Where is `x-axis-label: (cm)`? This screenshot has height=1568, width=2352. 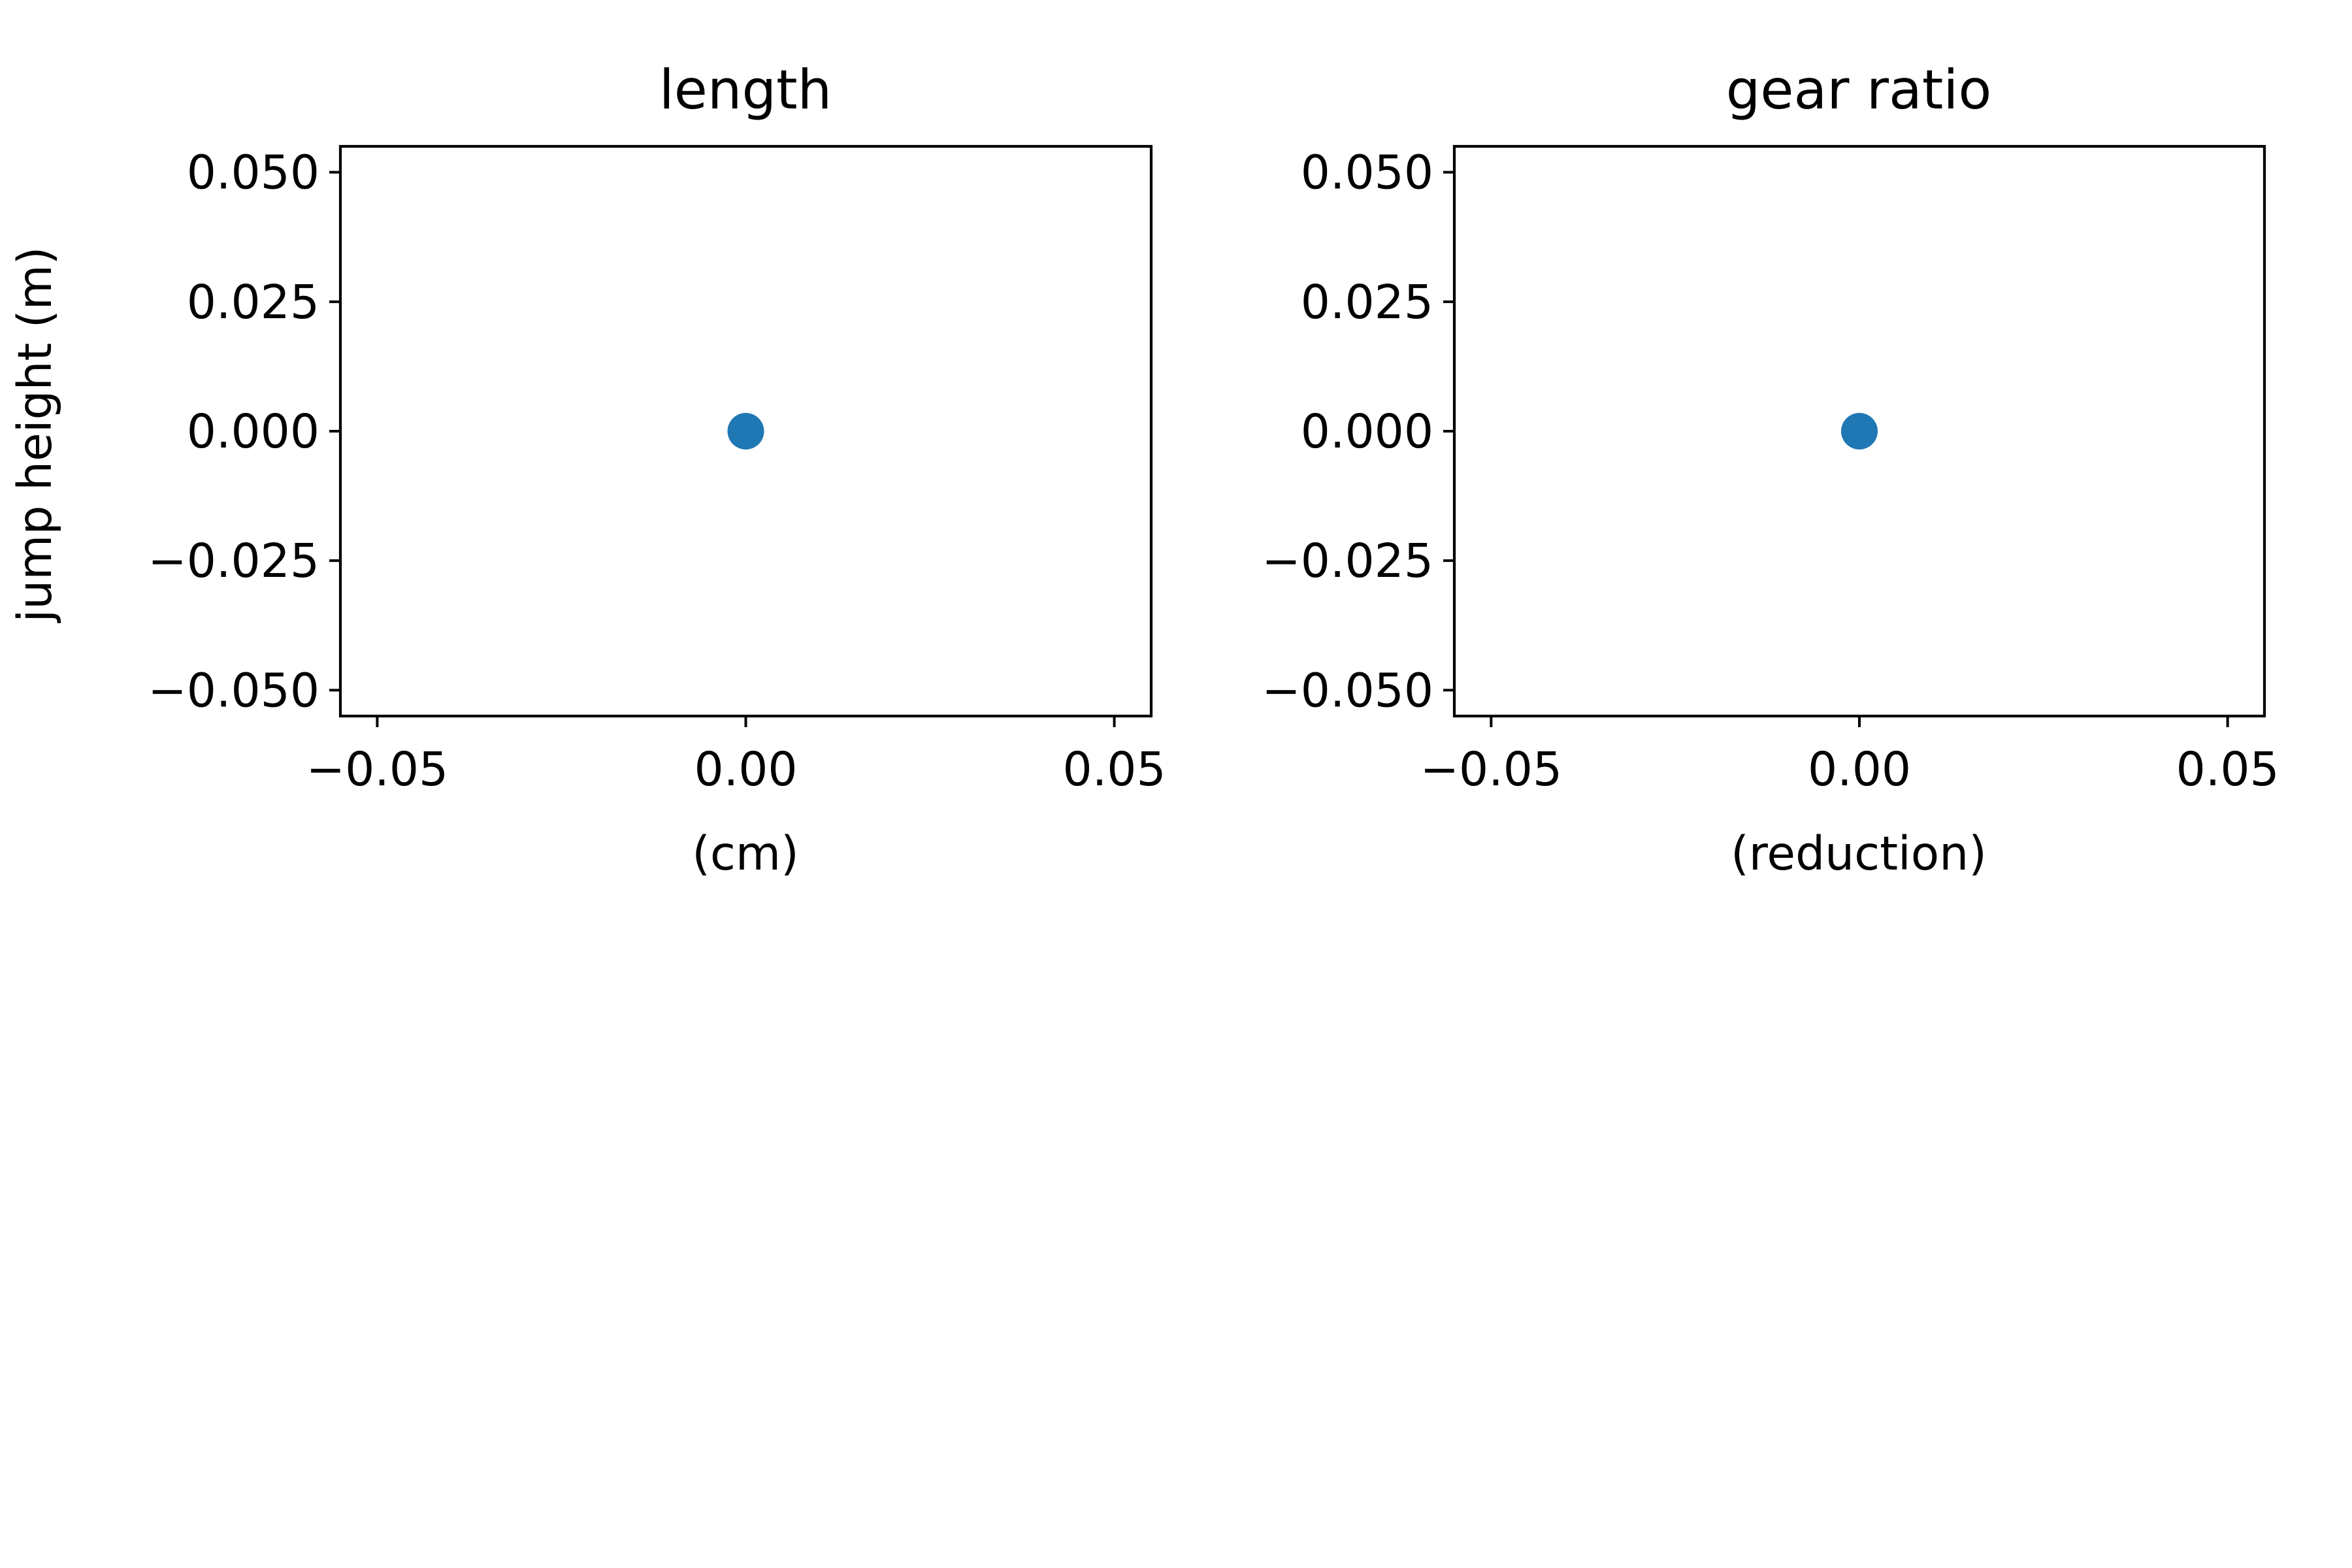
x-axis-label: (cm) is located at coordinates (745, 853).